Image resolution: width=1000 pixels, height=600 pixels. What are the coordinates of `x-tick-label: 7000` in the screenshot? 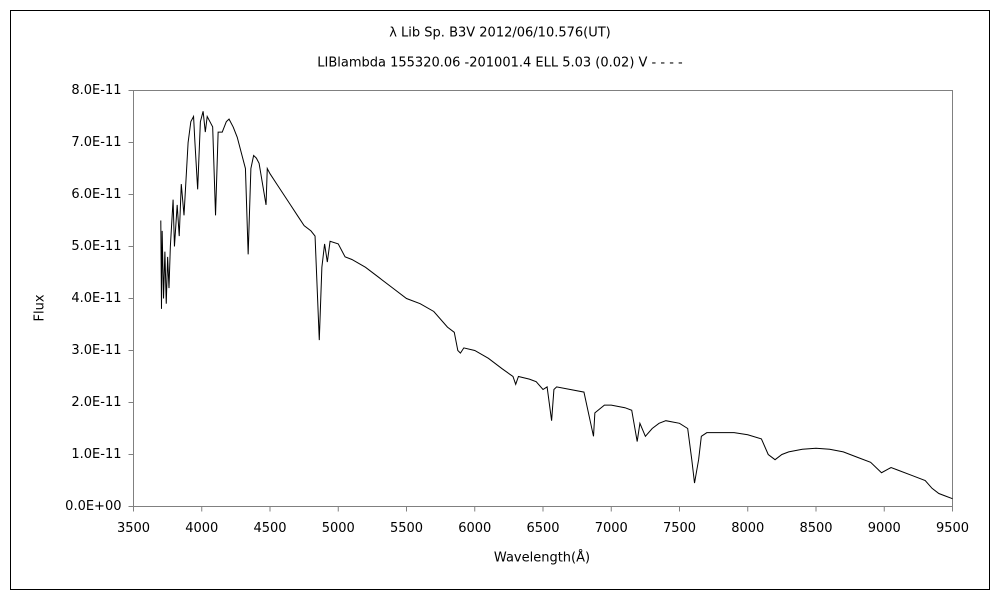 It's located at (611, 528).